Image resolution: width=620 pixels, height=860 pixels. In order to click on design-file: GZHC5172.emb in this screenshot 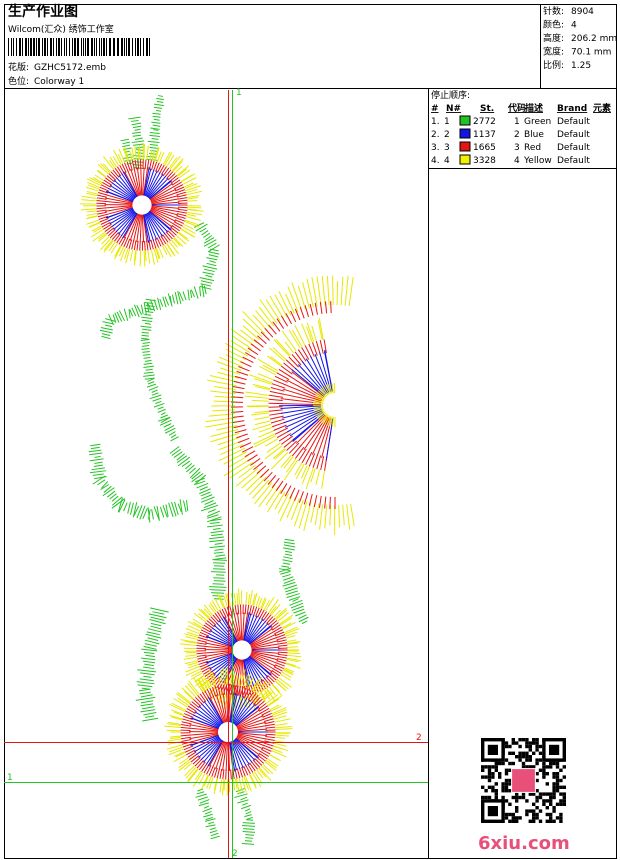, I will do `click(70, 68)`.